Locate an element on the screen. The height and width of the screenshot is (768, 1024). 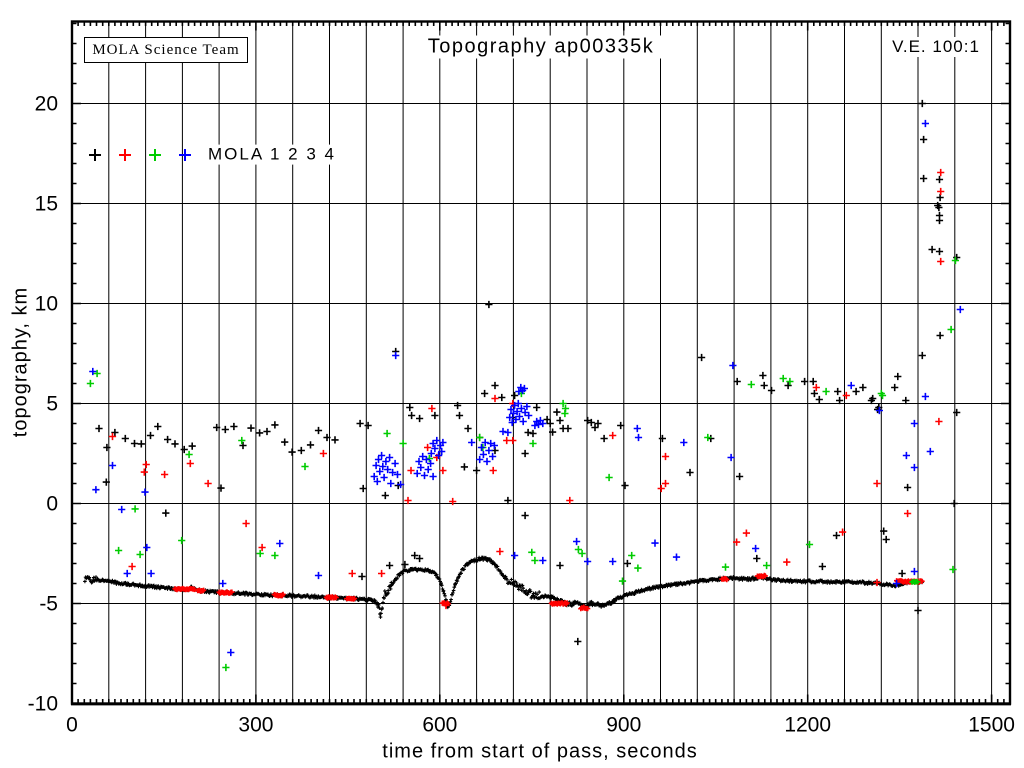
y-axis-label: topography, km is located at coordinates (20, 362).